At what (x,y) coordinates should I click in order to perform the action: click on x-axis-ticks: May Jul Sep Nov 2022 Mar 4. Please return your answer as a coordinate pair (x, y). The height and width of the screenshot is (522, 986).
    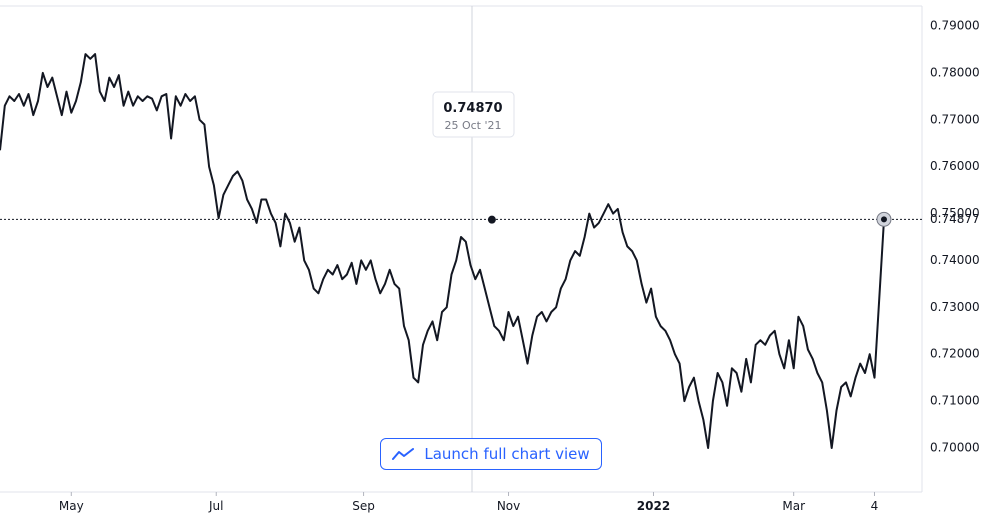
    Looking at the image, I should click on (468, 502).